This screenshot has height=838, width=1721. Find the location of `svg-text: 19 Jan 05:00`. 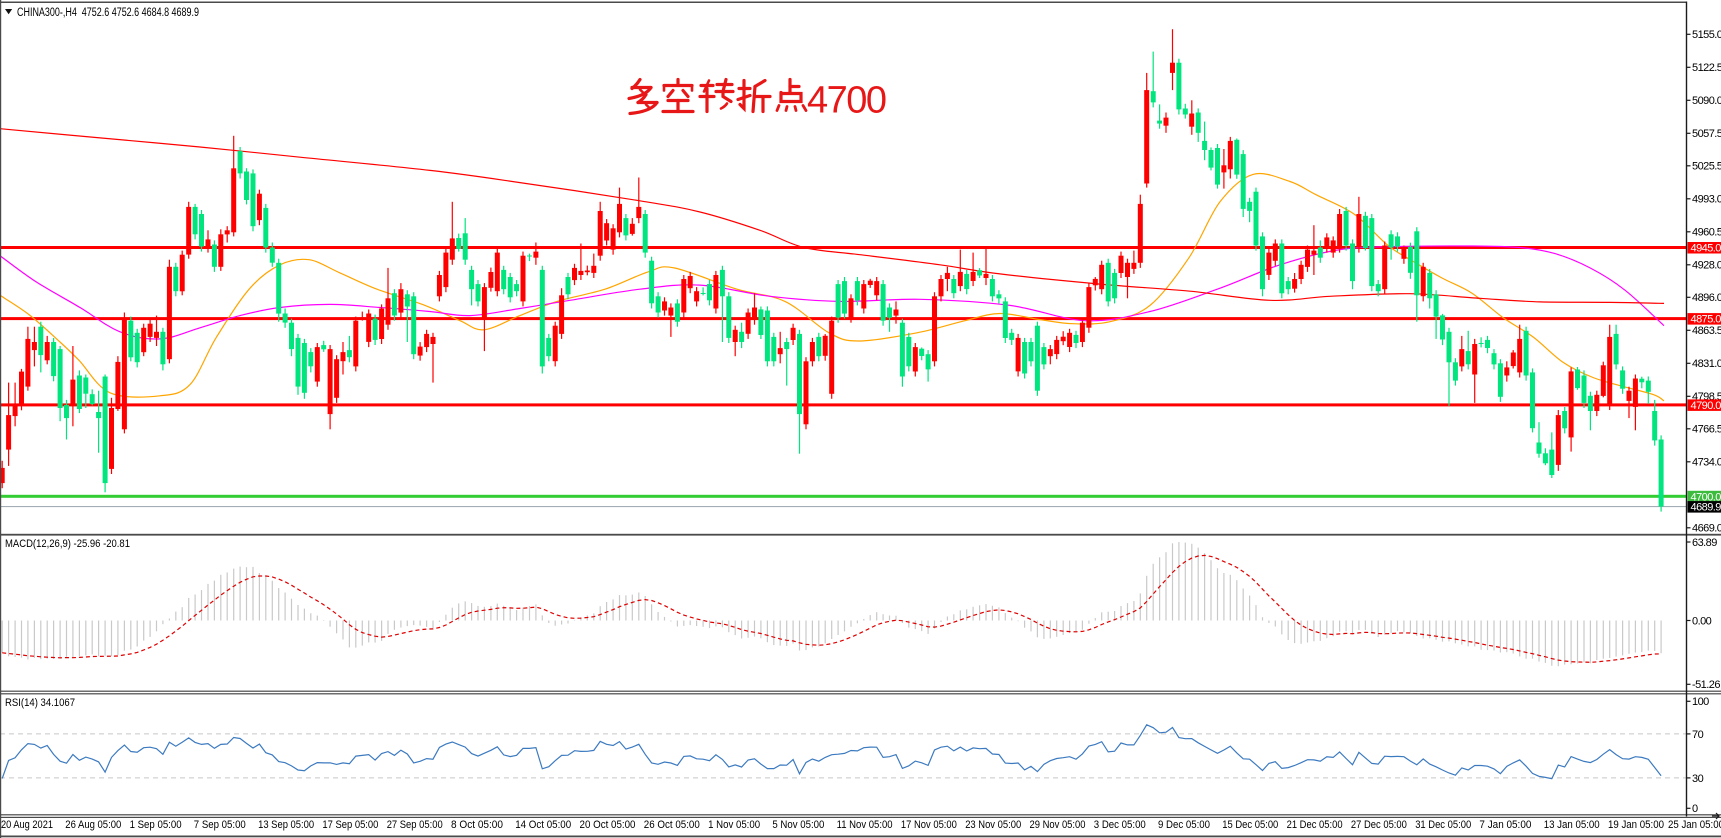

svg-text: 19 Jan 05:00 is located at coordinates (1636, 825).